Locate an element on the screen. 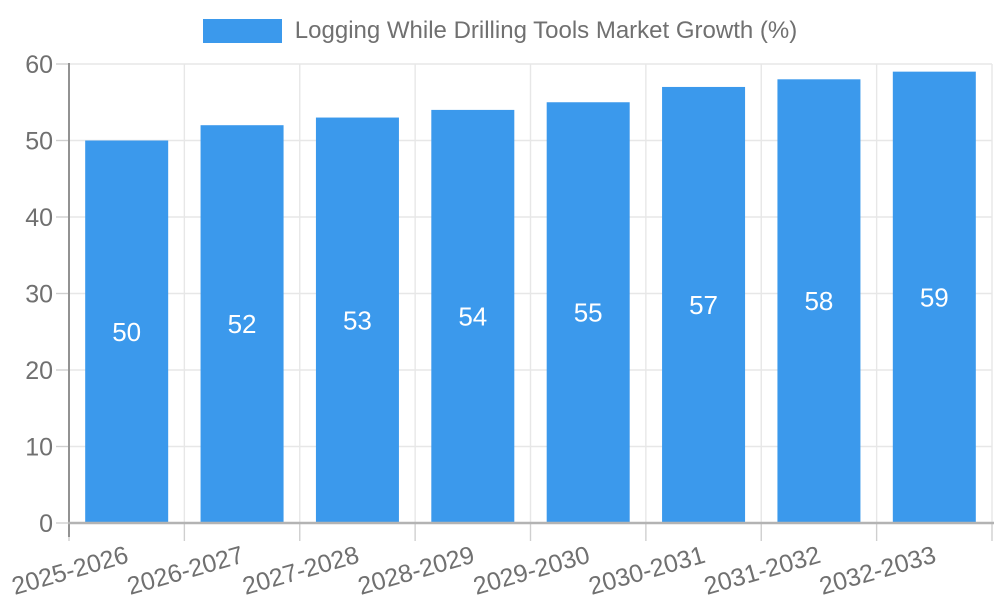  y-tick-label: 40 is located at coordinates (39, 218).